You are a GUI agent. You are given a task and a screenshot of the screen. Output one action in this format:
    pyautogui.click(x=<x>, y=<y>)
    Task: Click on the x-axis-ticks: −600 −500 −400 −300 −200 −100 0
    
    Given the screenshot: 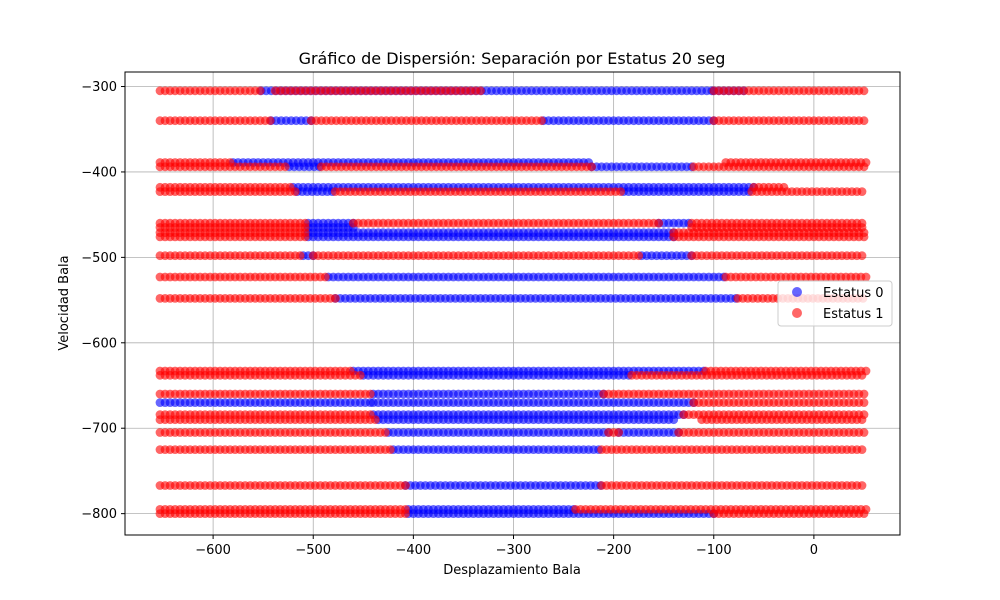 What is the action you would take?
    pyautogui.click(x=506, y=546)
    